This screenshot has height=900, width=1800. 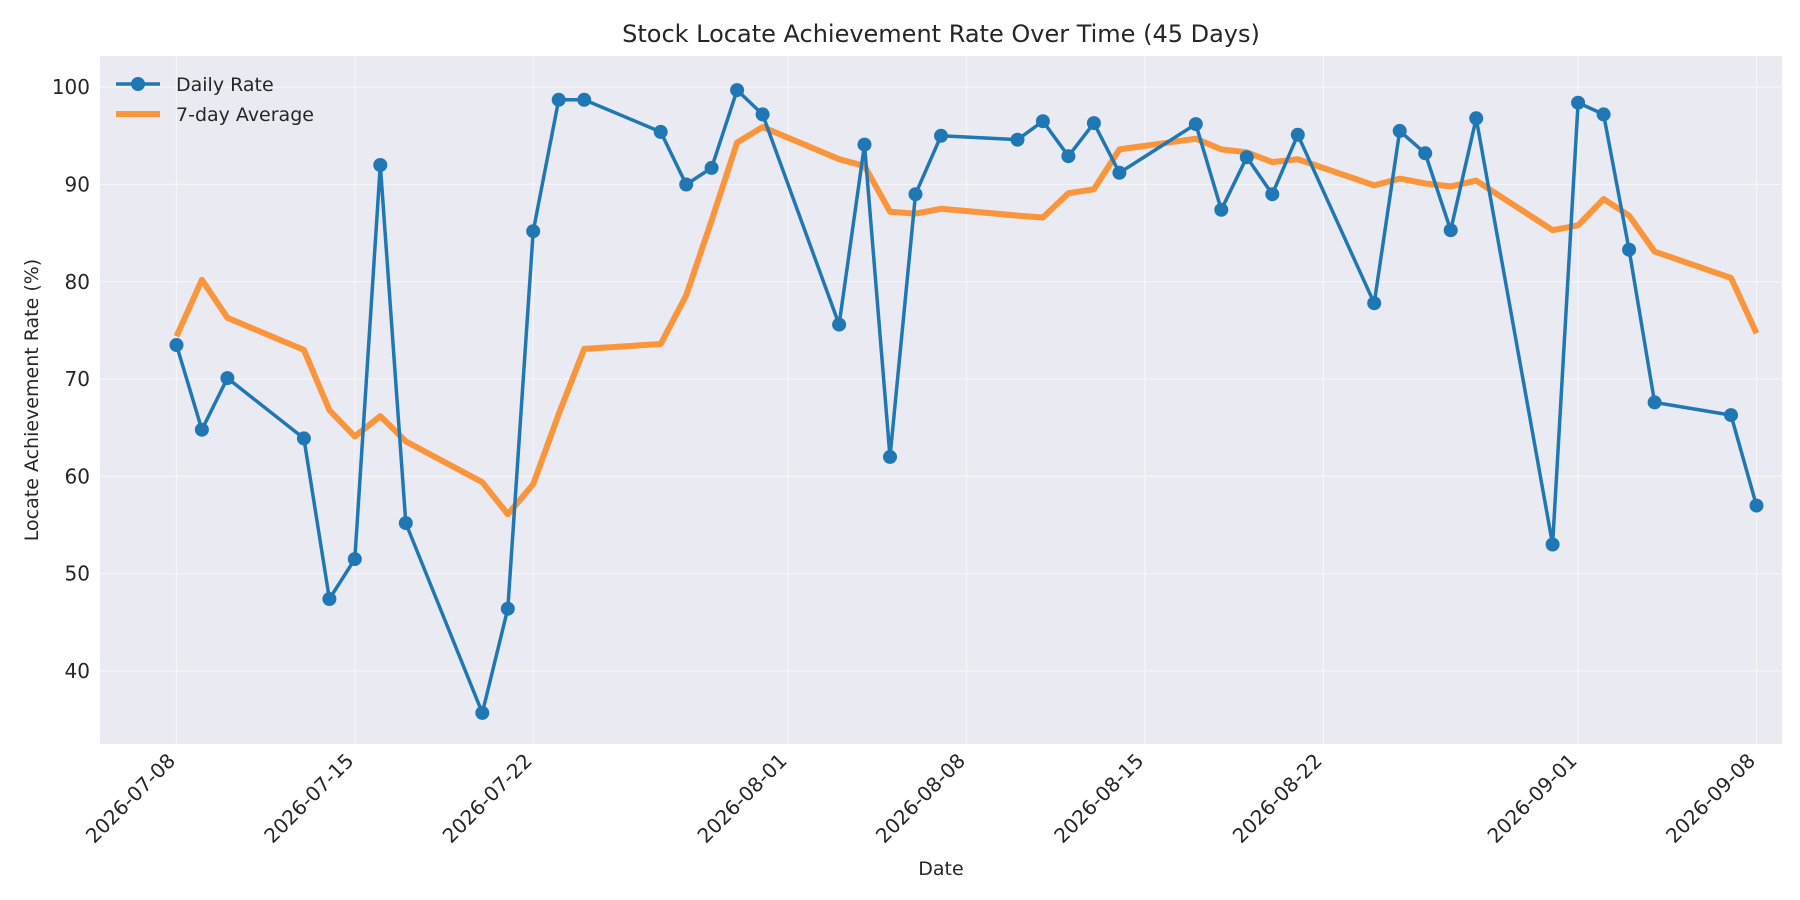 I want to click on y-axis-ticks: 40 50 60 70 80 90 100, so click(x=71, y=379).